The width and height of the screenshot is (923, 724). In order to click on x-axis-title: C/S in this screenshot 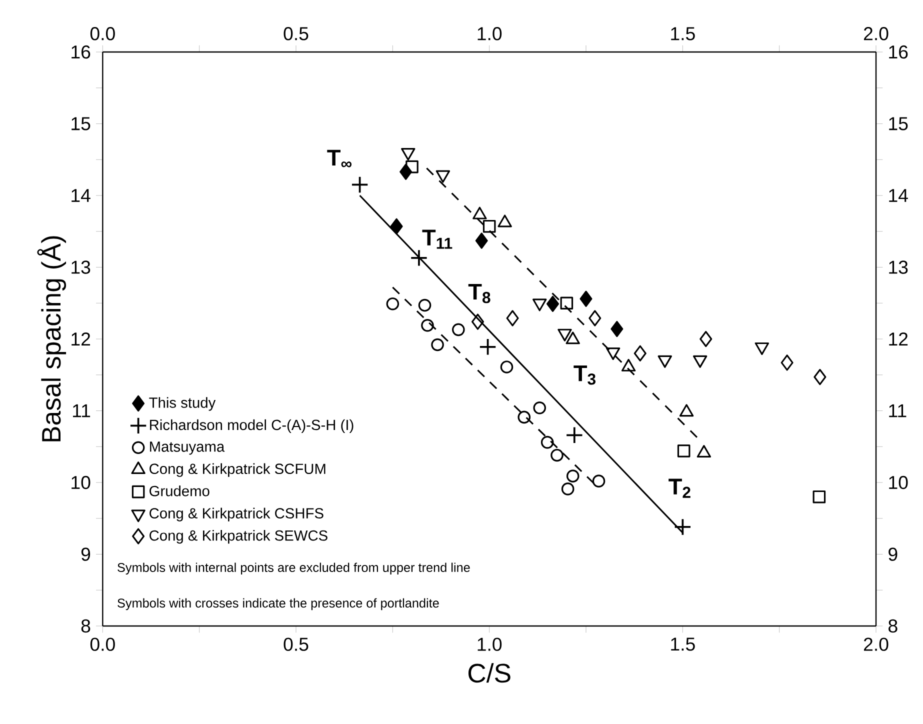, I will do `click(489, 673)`.